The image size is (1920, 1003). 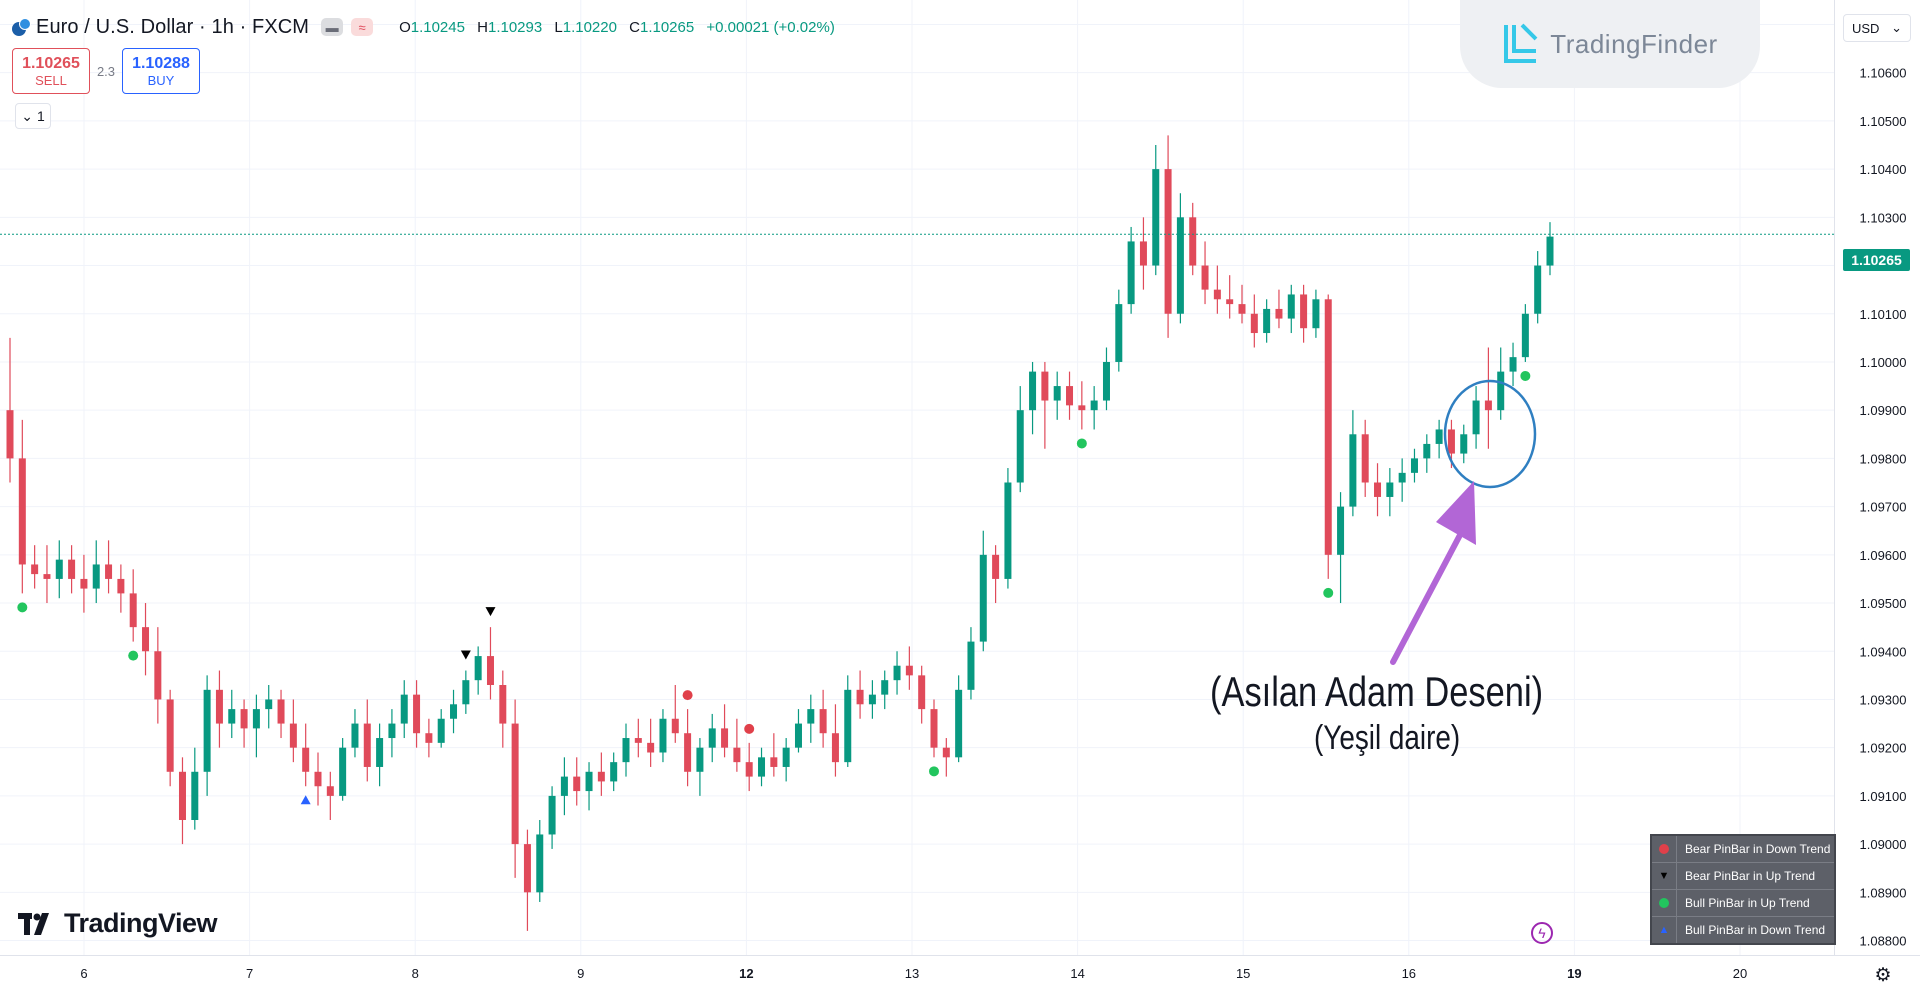 I want to click on tradingfinder-logo-icon, so click(x=1521, y=43).